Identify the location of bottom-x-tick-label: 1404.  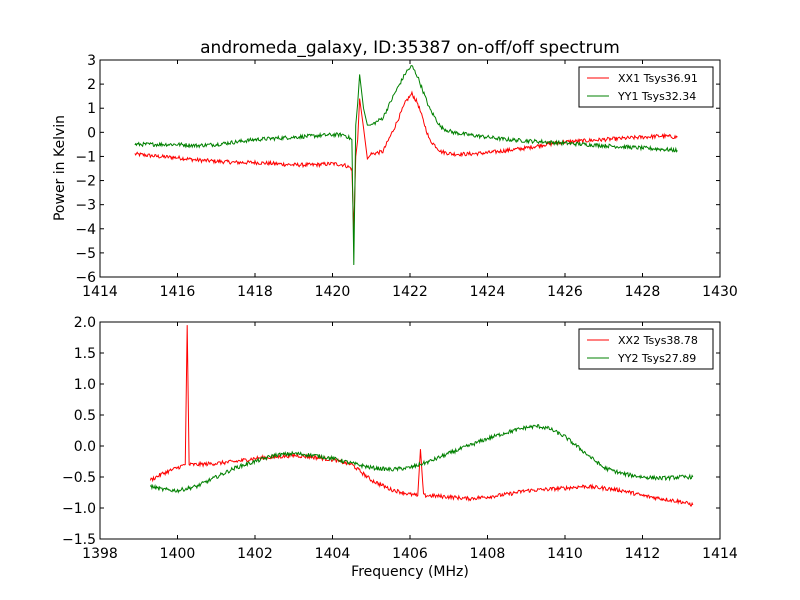
(333, 554).